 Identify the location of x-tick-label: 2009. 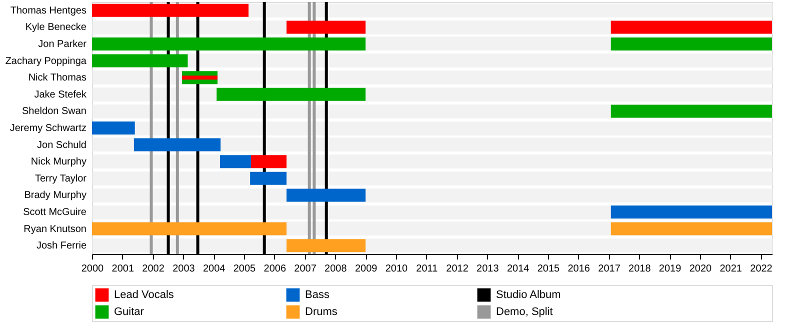
(366, 269).